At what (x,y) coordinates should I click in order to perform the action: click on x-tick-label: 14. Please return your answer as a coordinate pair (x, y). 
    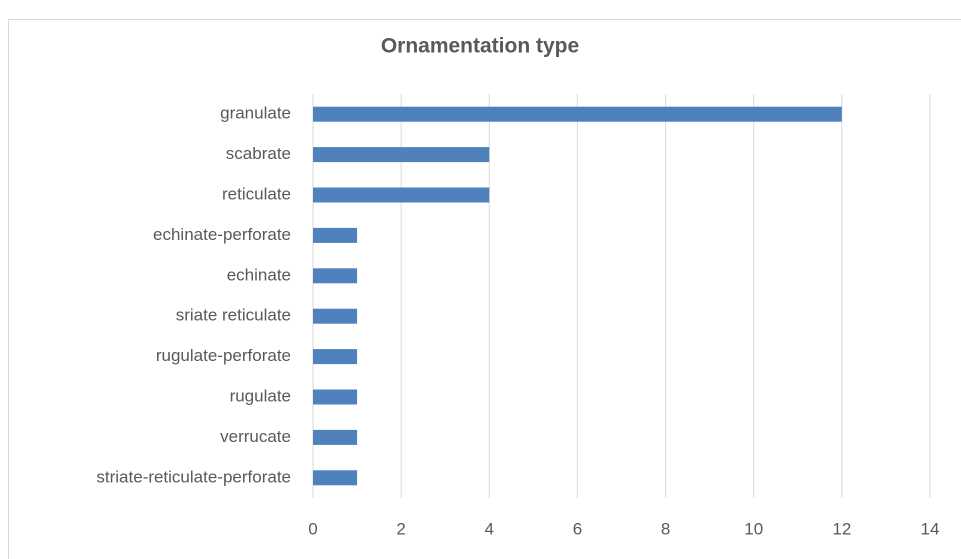
    Looking at the image, I should click on (930, 528).